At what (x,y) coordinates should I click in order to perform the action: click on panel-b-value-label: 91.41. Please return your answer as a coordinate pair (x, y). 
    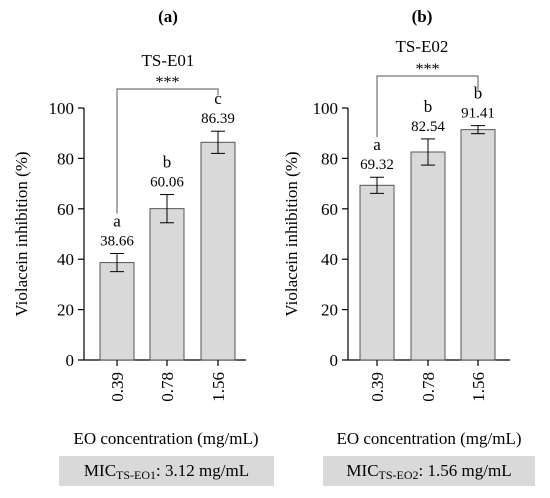
    Looking at the image, I should click on (478, 114).